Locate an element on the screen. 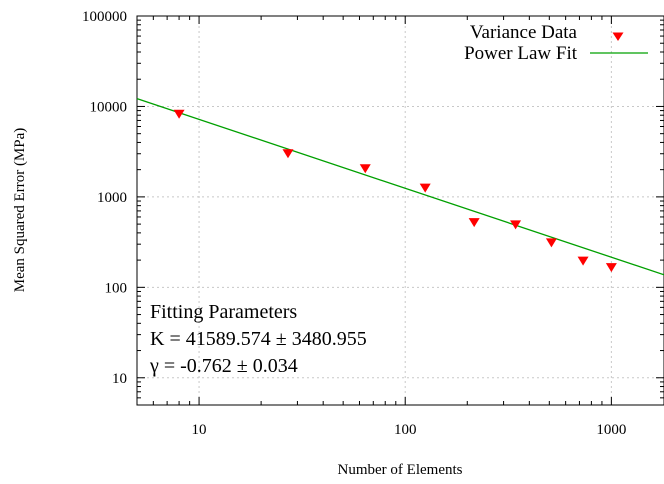 The width and height of the screenshot is (664, 484). x-tick-label: 10 is located at coordinates (199, 430).